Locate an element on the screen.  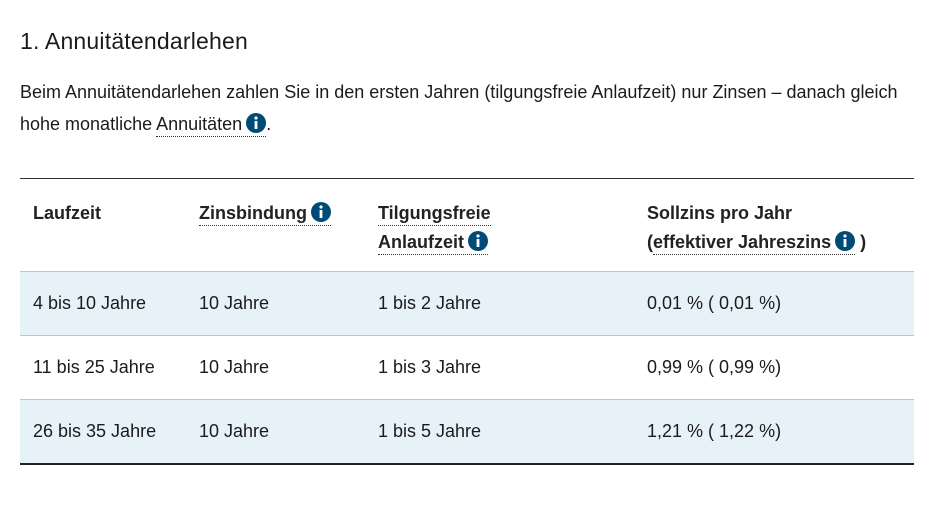
table-cell: 0,99 % ( 0,99 %) is located at coordinates (780, 367).